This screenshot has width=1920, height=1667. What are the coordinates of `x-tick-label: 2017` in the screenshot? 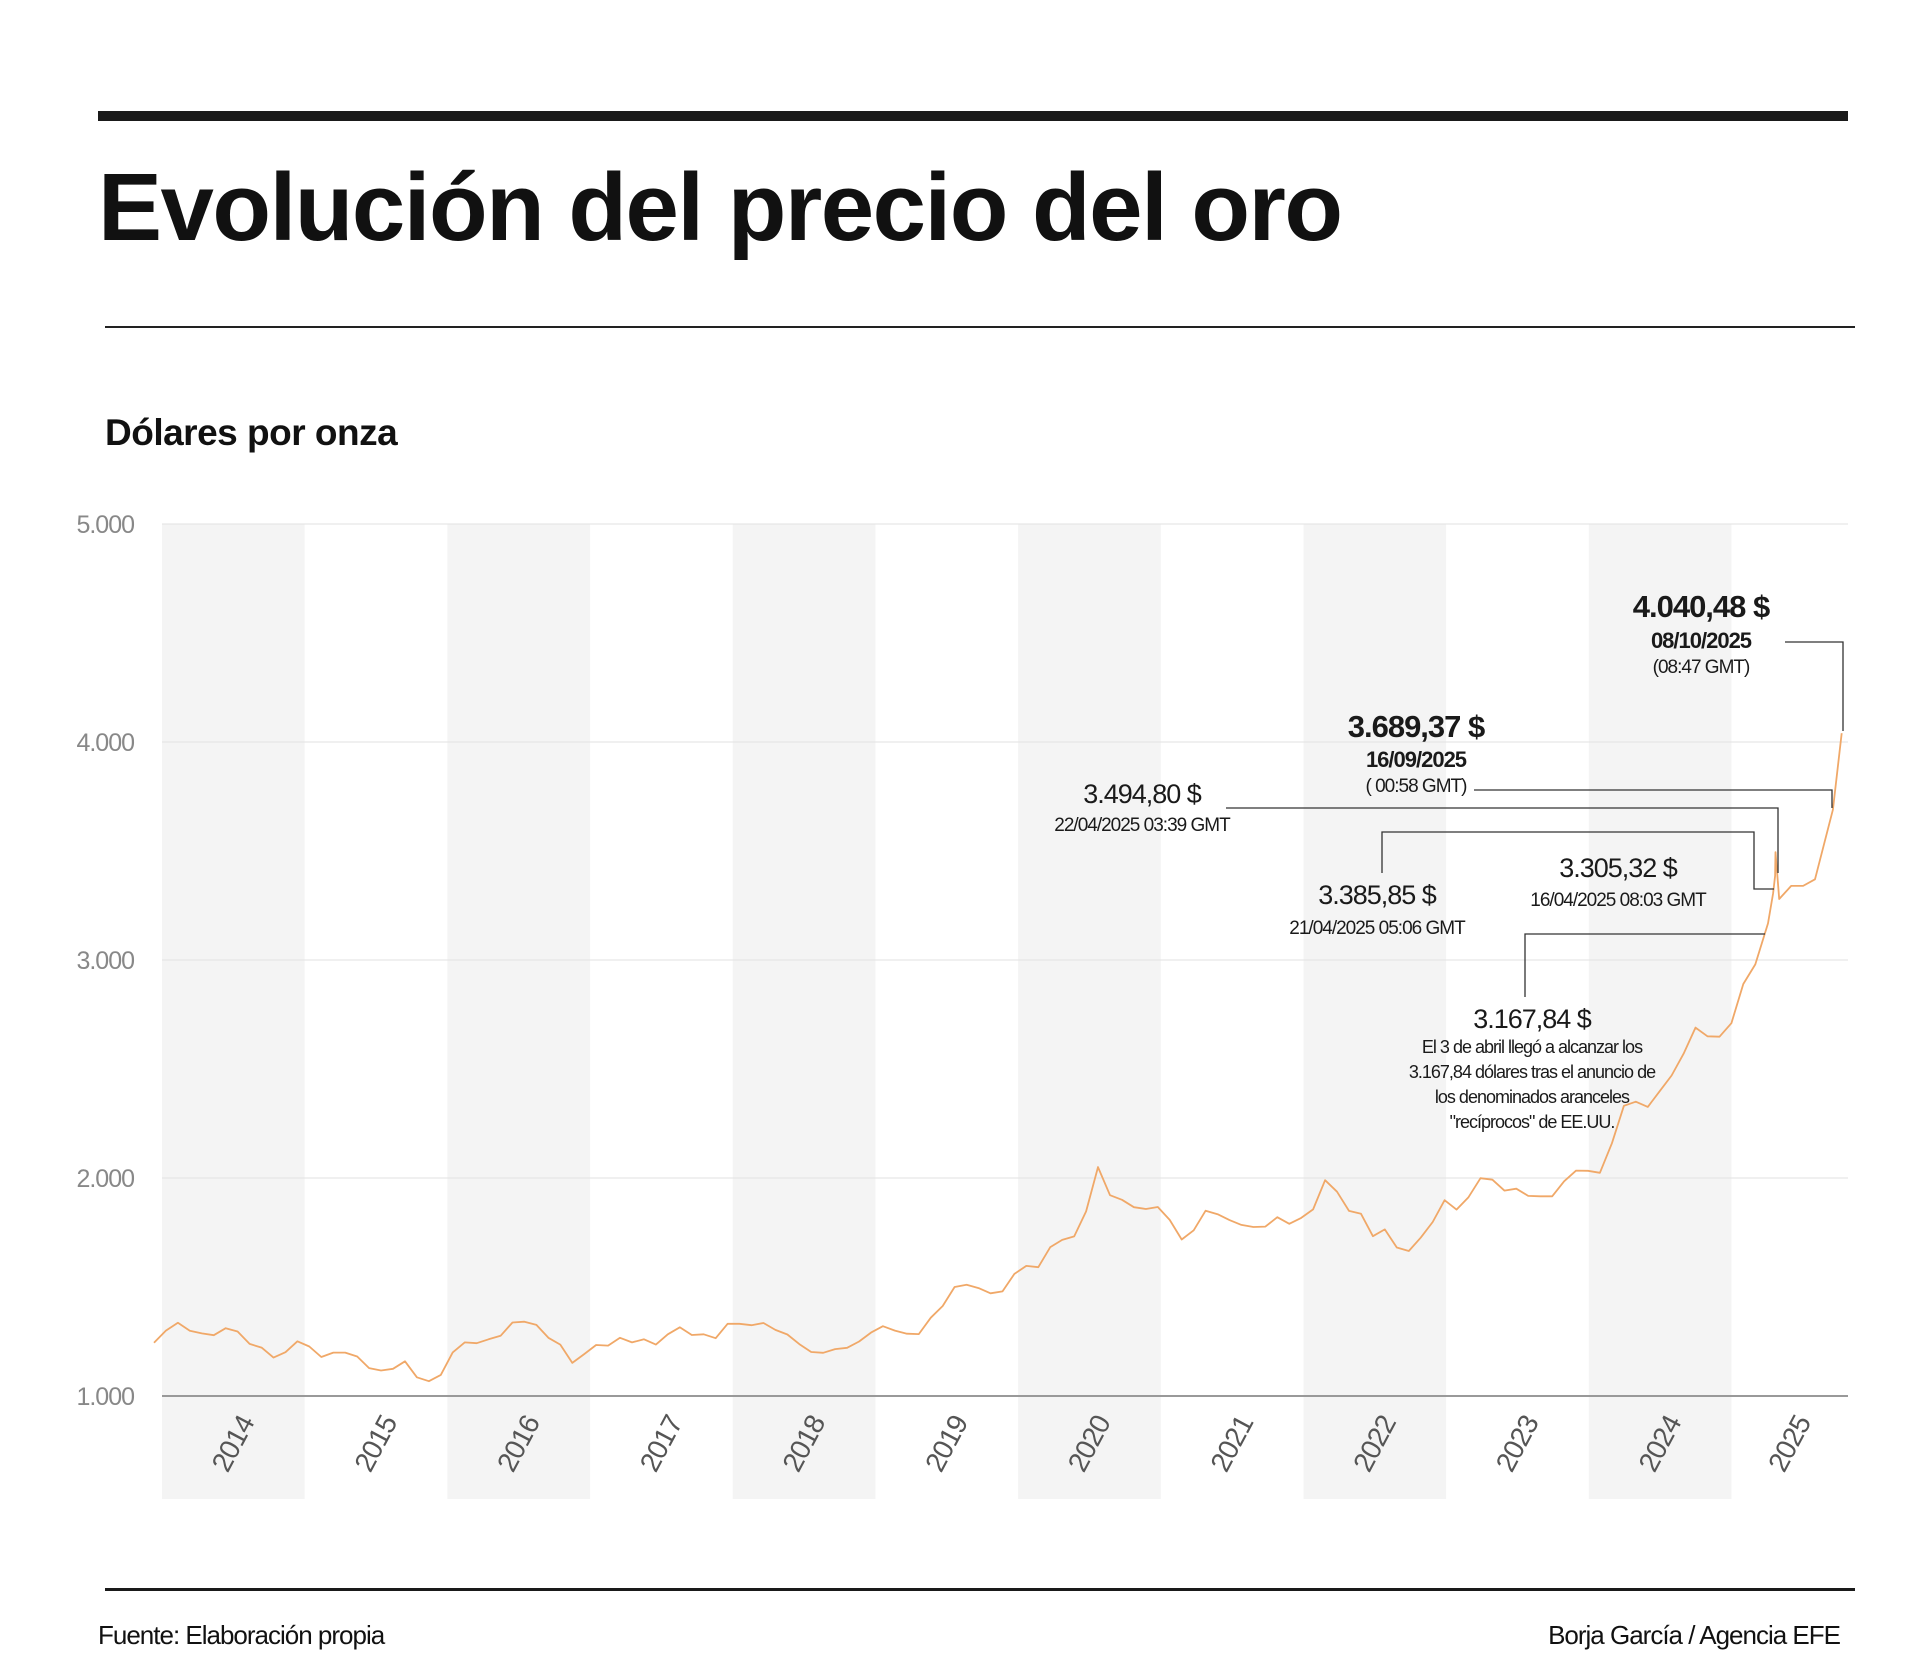 It's located at (661, 1443).